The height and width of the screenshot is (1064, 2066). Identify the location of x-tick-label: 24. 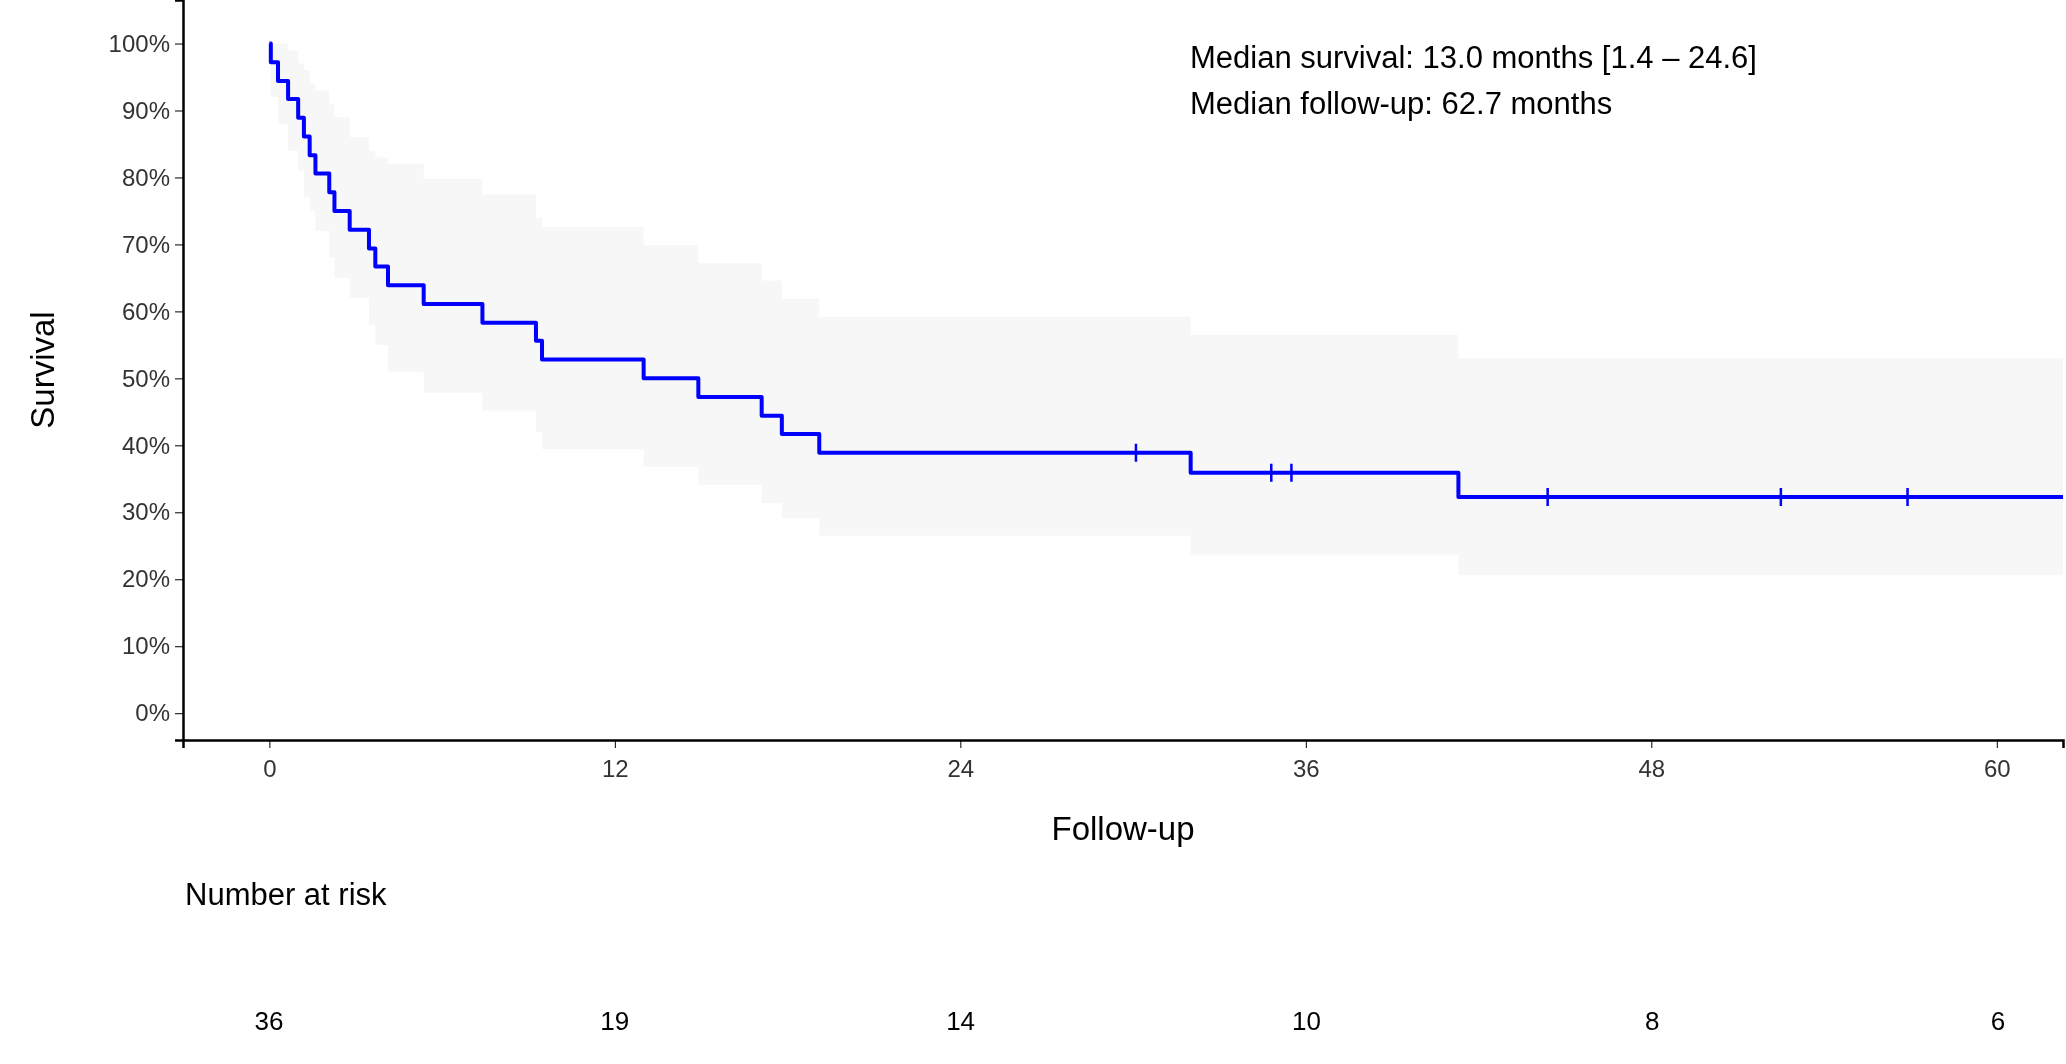
(961, 769).